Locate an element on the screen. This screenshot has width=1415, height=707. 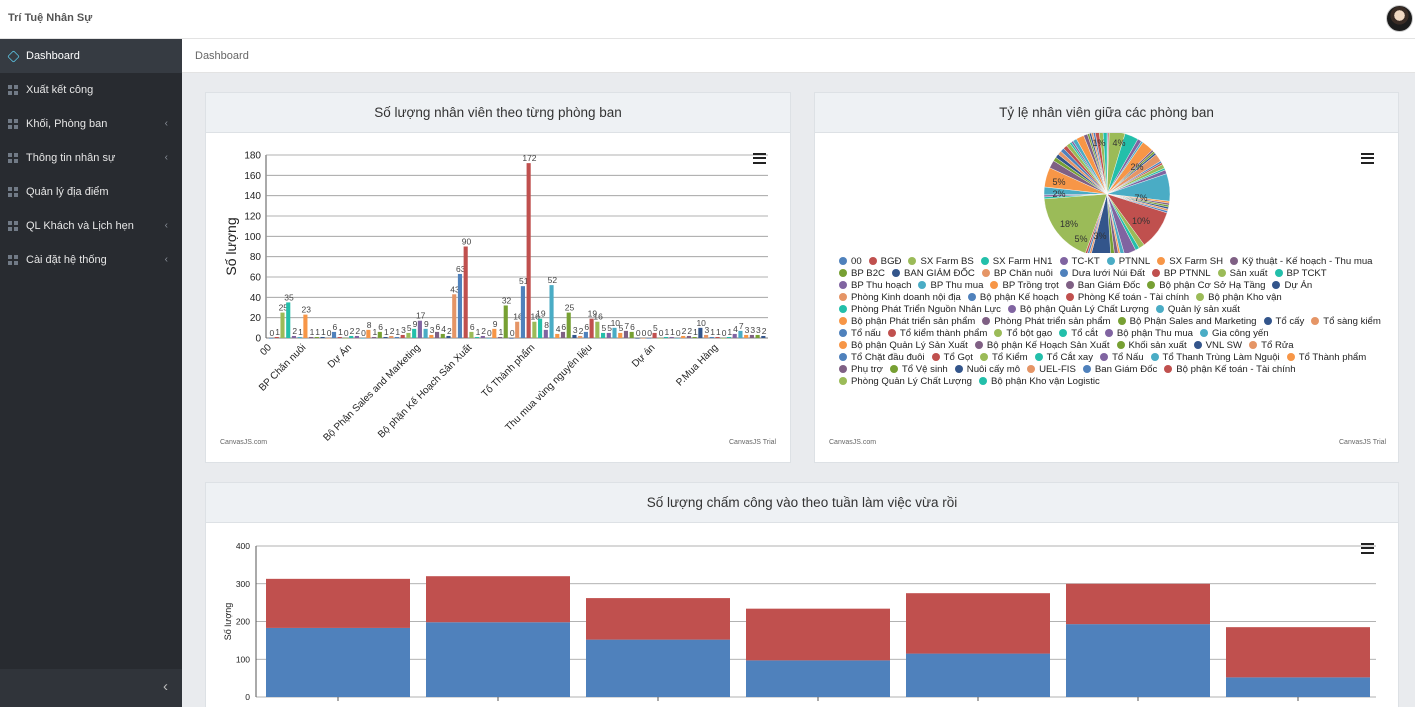
breadcrumb: Dashboard is located at coordinates (222, 56).